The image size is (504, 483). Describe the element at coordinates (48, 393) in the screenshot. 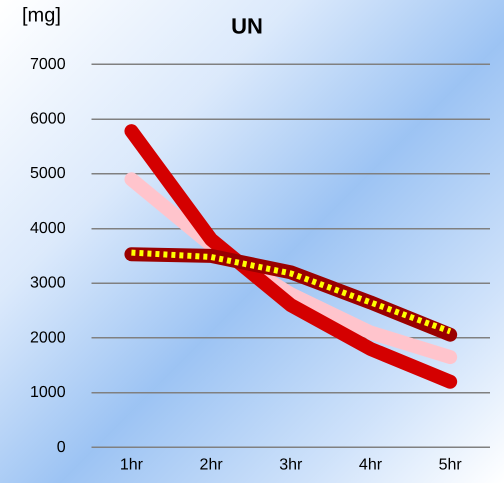

I see `y-tick-label: 1000` at that location.